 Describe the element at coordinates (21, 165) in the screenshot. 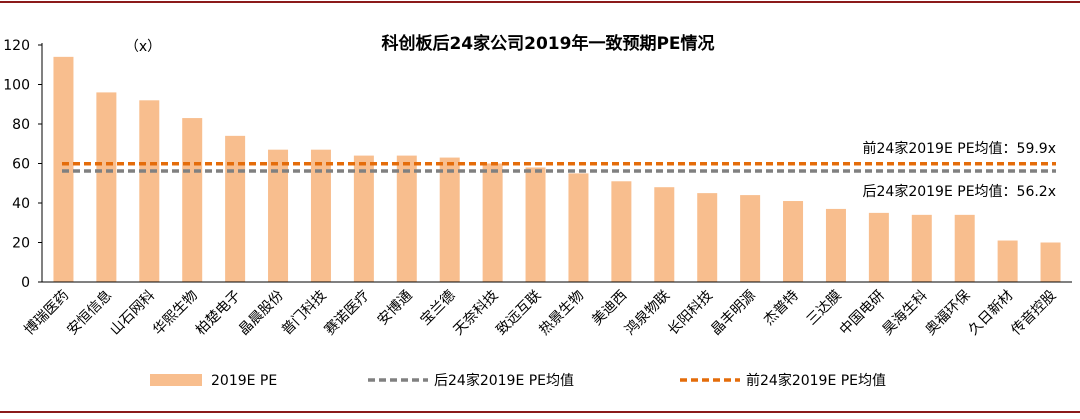

I see `y-tick-label: 60` at that location.